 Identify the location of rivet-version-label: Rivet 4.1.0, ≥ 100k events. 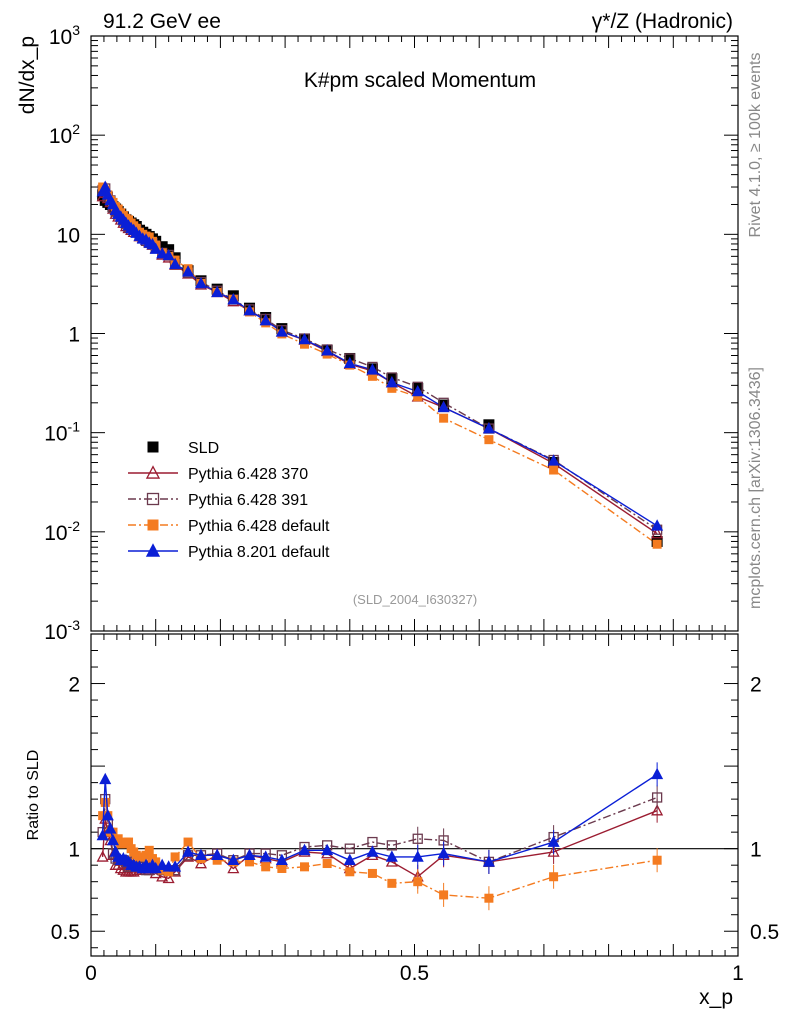
(755, 145).